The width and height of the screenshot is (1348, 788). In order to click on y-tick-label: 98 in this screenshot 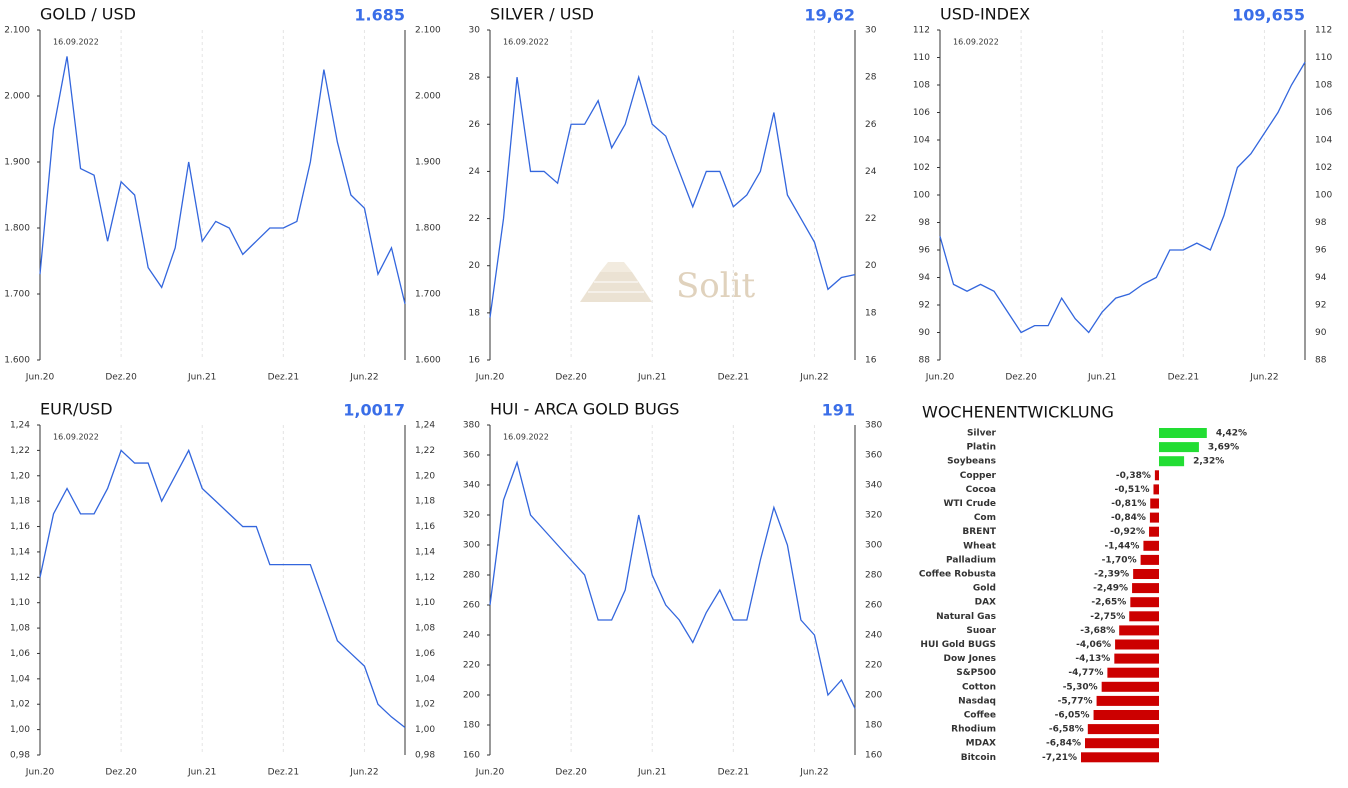, I will do `click(925, 223)`.